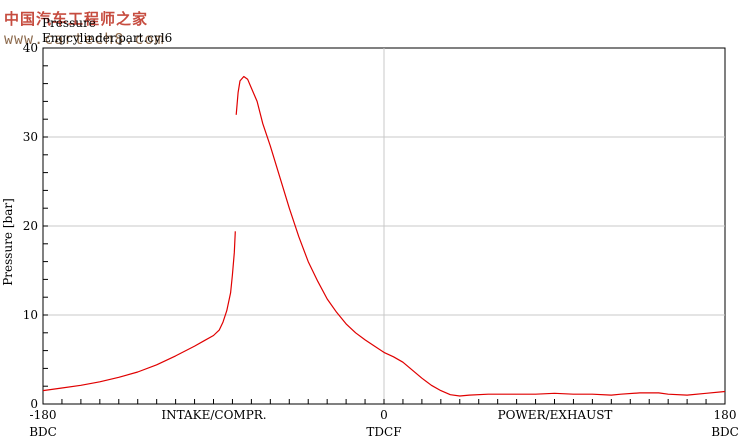 The image size is (752, 443). I want to click on x-tick-label-min: -180, so click(43, 415).